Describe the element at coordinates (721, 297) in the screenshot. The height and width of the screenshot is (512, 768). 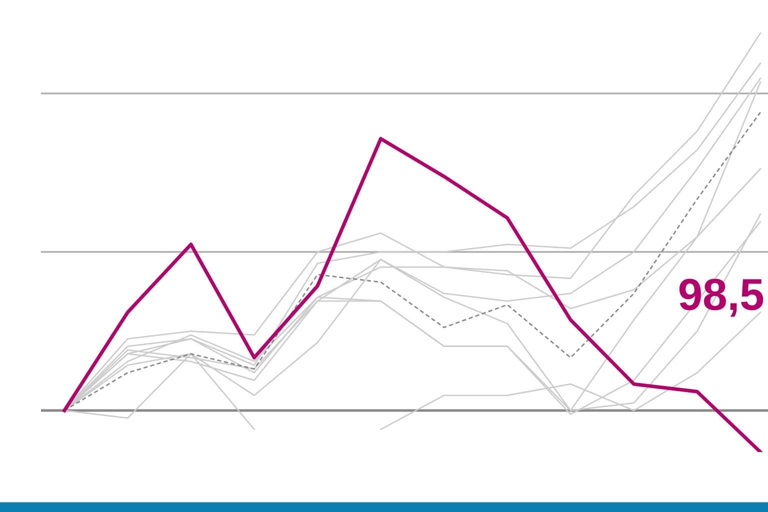
I see `annotation: 98,5` at that location.